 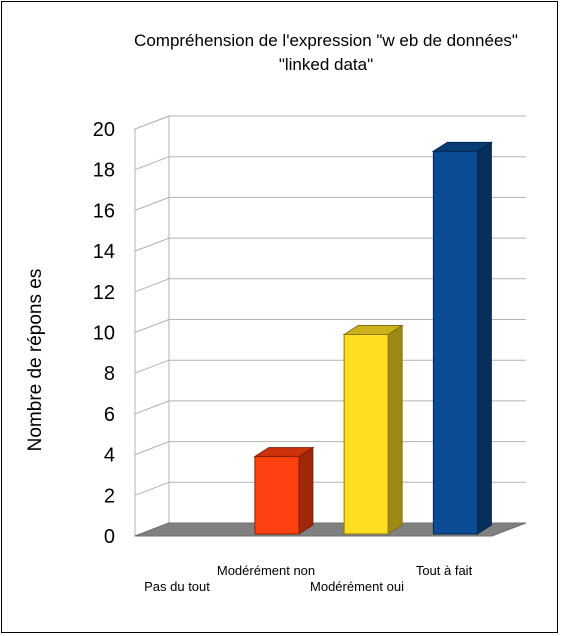 What do you see at coordinates (104, 334) in the screenshot?
I see `y-tick-label: 10` at bounding box center [104, 334].